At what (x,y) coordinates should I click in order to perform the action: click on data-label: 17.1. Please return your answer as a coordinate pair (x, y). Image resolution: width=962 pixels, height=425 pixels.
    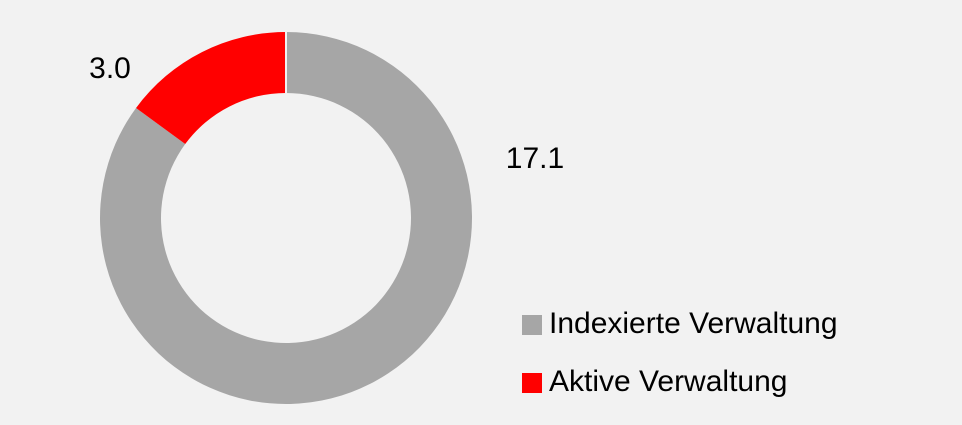
    Looking at the image, I should click on (535, 158).